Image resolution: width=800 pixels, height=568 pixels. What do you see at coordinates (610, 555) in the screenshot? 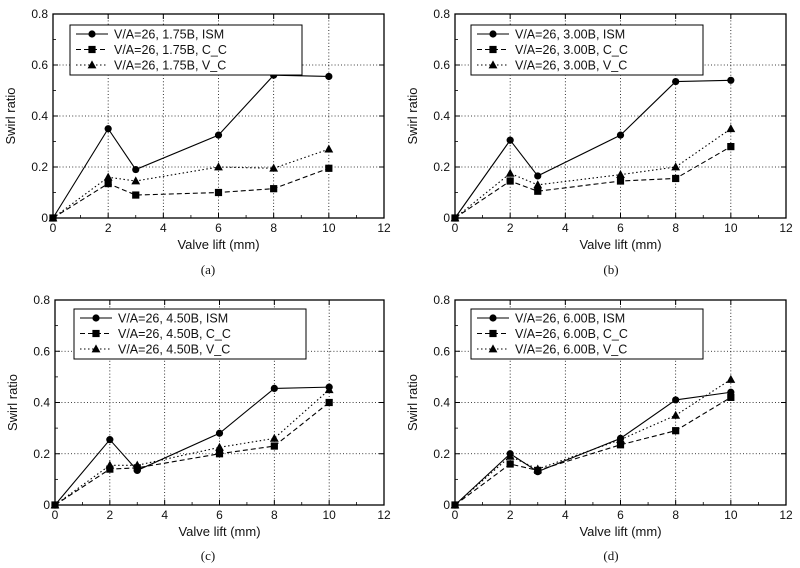
I see `panel-label: (d)` at bounding box center [610, 555].